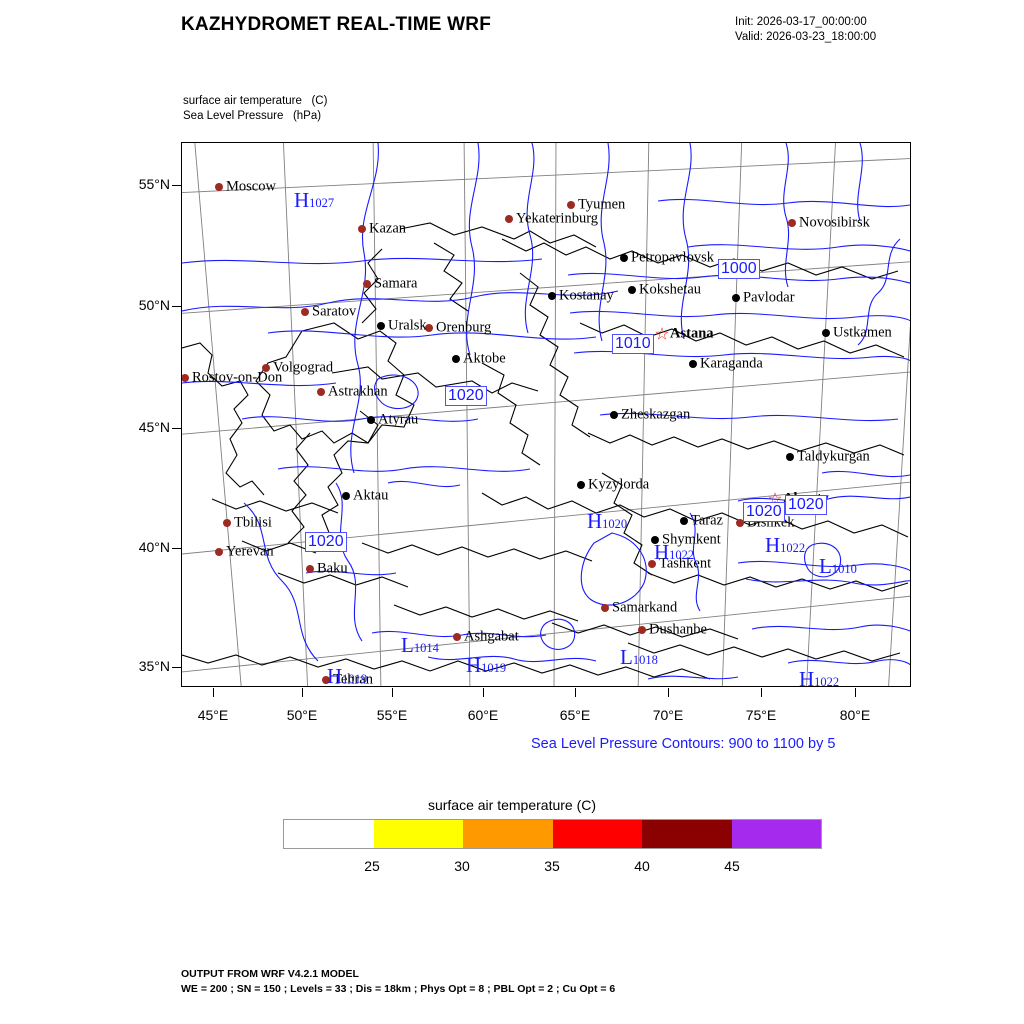 This screenshot has width=1024, height=1024. What do you see at coordinates (662, 334) in the screenshot?
I see `capital-star-icon: ☆` at bounding box center [662, 334].